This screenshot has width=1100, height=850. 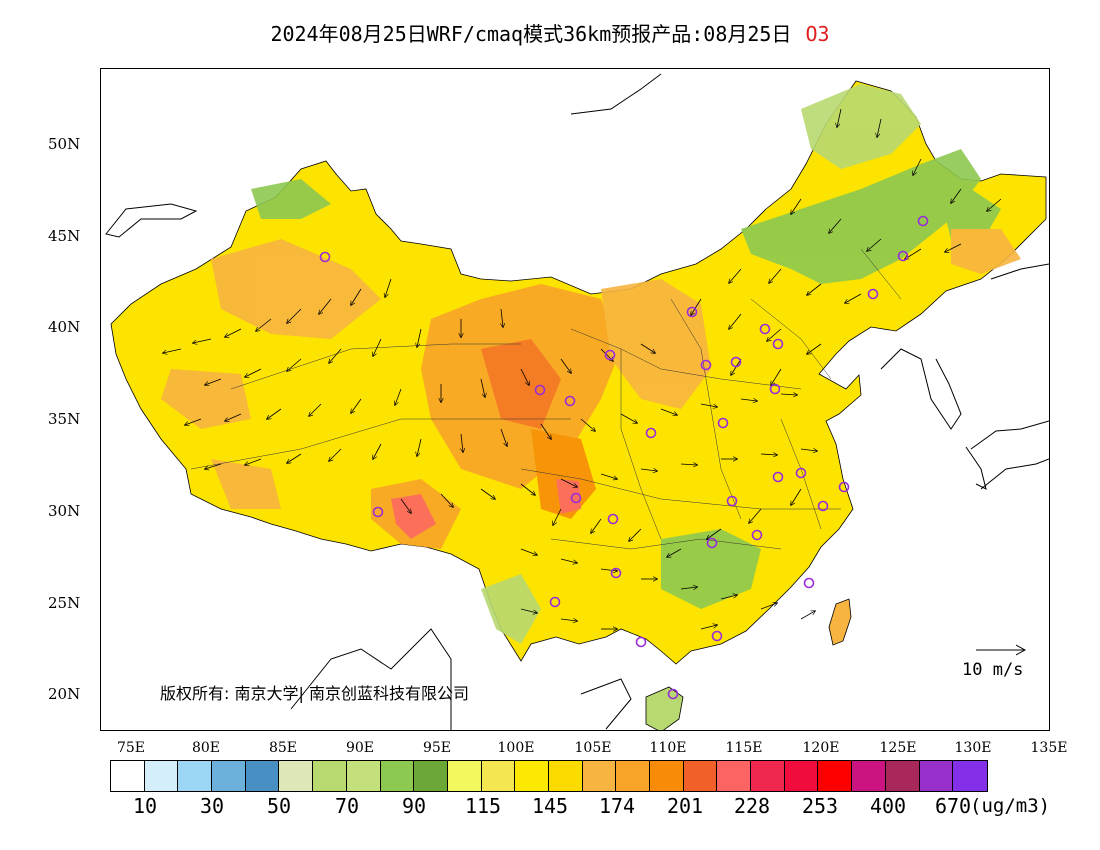 I want to click on lon-label: 85E, so click(x=283, y=748).